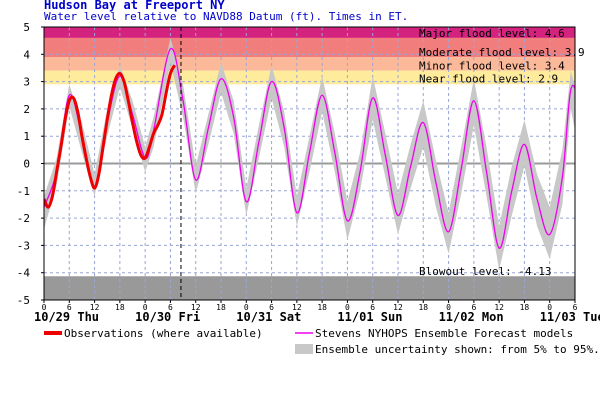 The width and height of the screenshot is (600, 400). What do you see at coordinates (26, 82) in the screenshot?
I see `y-tick-label: 3` at bounding box center [26, 82].